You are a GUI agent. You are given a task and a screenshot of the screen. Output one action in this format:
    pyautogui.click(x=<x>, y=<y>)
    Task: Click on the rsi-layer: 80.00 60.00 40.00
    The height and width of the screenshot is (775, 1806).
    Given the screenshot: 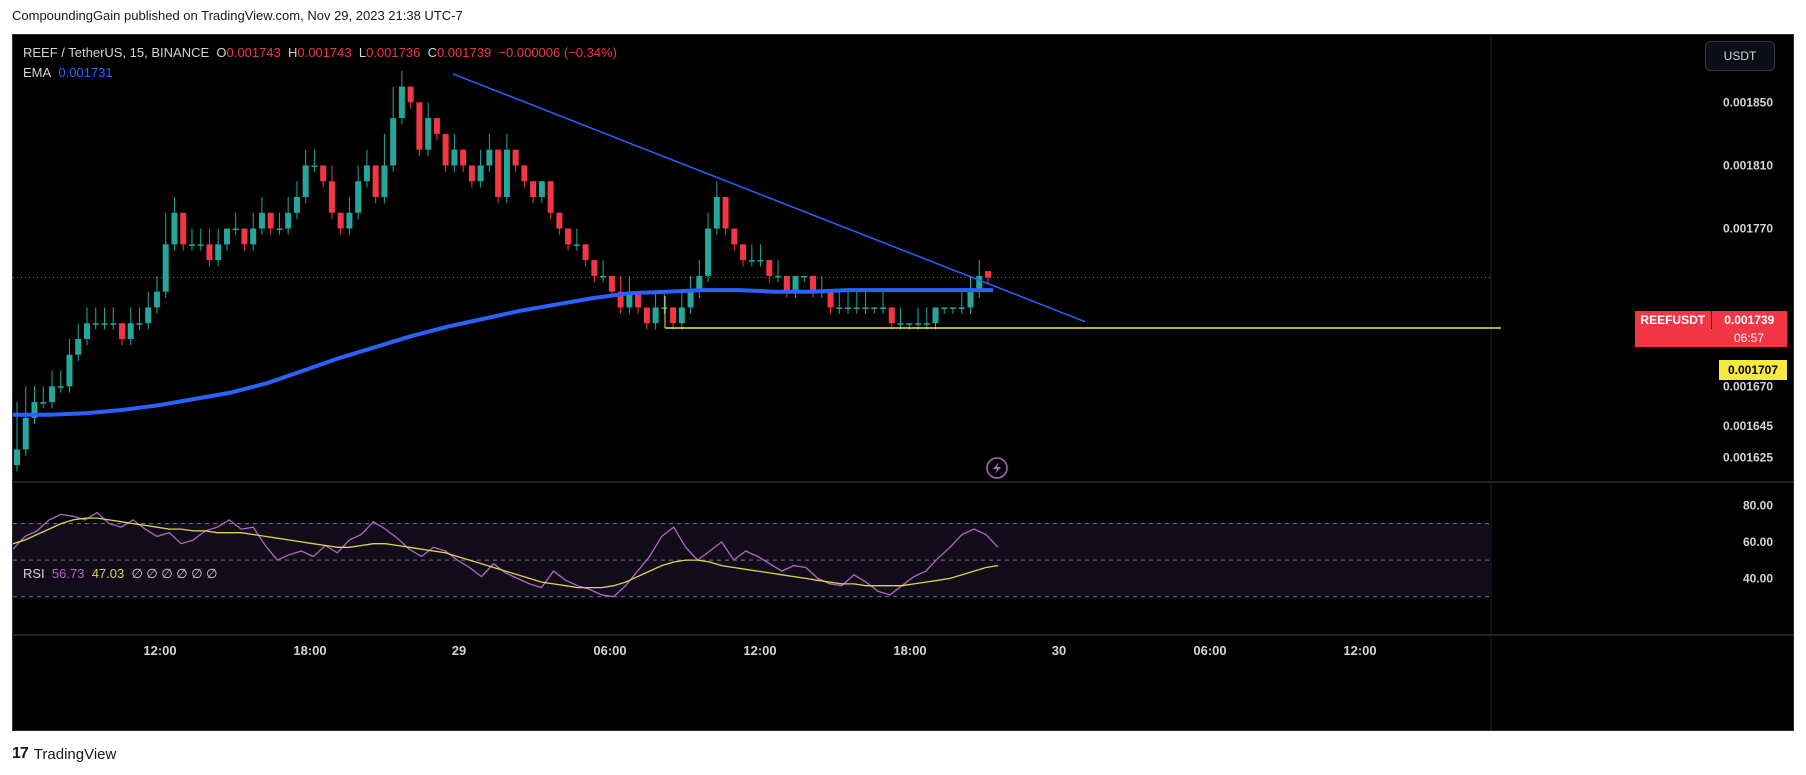 What is the action you would take?
    pyautogui.click(x=893, y=548)
    